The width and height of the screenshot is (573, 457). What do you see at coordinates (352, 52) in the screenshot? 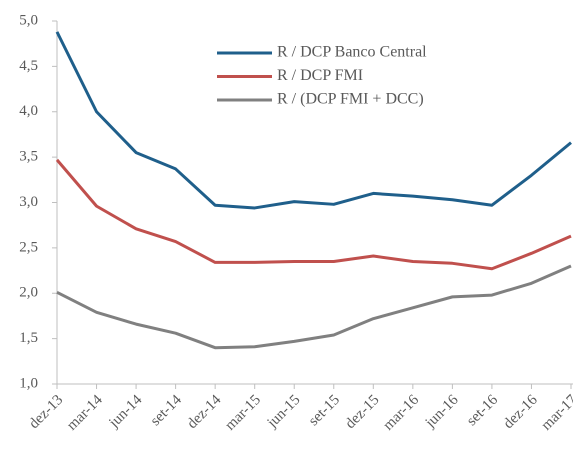
I see `legend-label: R / DCP Banco Central` at bounding box center [352, 52].